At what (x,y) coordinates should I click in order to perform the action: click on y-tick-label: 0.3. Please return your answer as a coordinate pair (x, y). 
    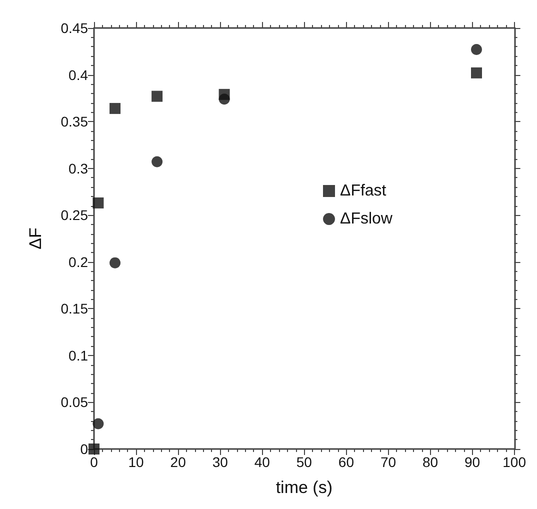
    Looking at the image, I should click on (78, 168).